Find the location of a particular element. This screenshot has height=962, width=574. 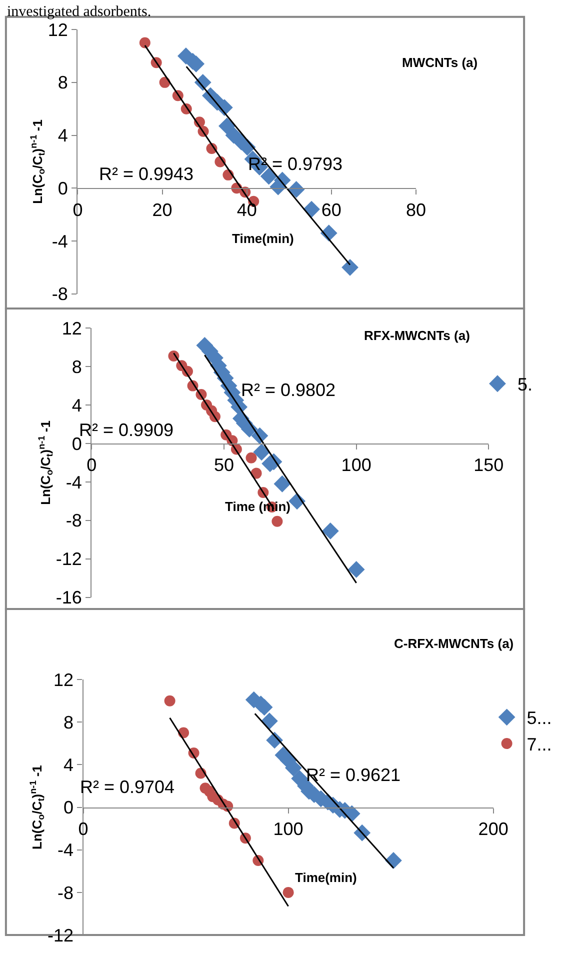

text: investigated adsorbents. is located at coordinates (79, 12).